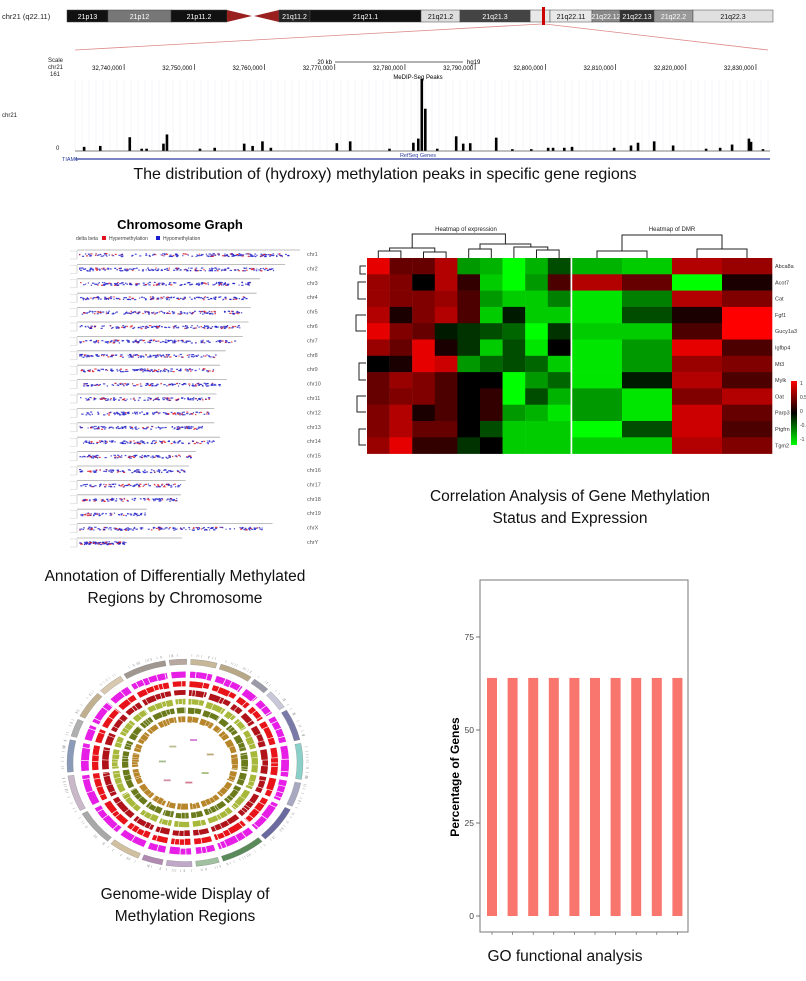 The image size is (806, 981). I want to click on y-tick-label: 75, so click(470, 637).